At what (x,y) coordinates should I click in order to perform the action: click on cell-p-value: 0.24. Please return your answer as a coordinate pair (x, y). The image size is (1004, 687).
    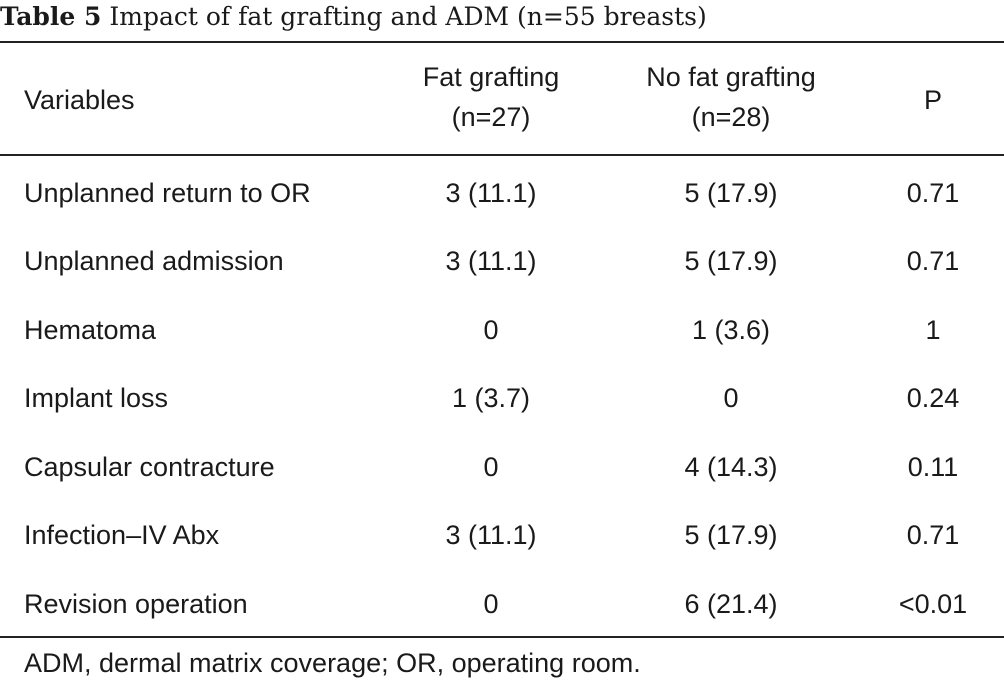
    Looking at the image, I should click on (933, 398).